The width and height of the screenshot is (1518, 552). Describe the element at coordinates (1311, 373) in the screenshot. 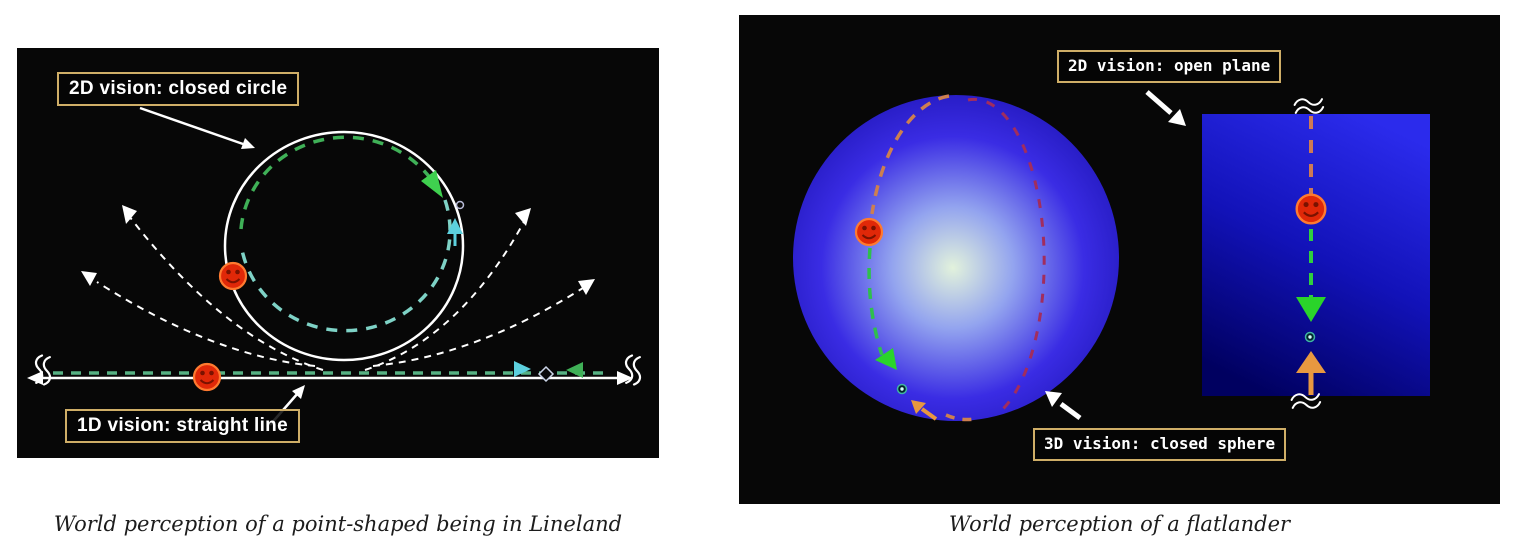

I see `orange-up-arrow-icon` at that location.